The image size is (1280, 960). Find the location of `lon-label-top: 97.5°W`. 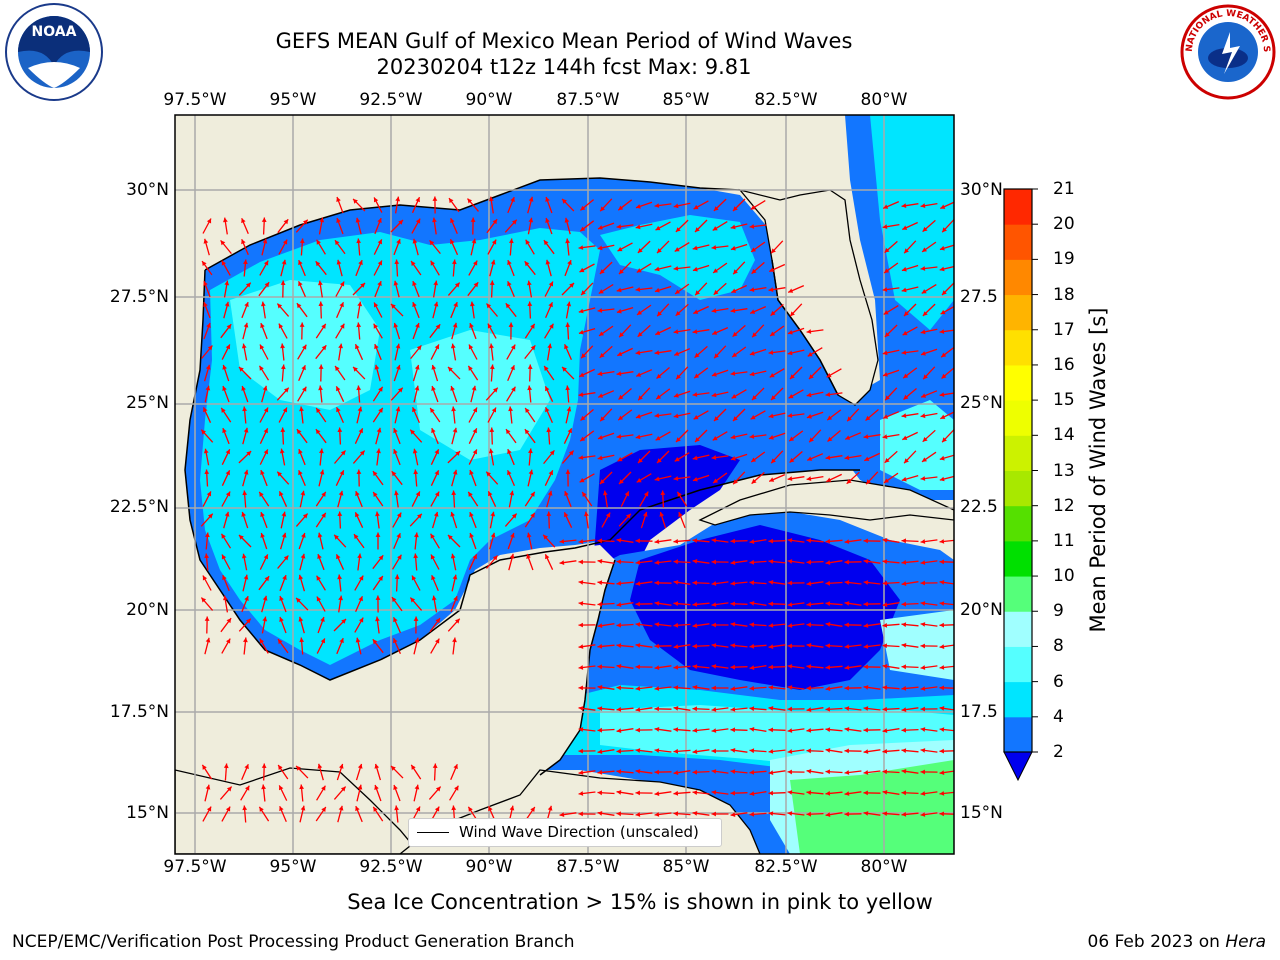

lon-label-top: 97.5°W is located at coordinates (195, 100).